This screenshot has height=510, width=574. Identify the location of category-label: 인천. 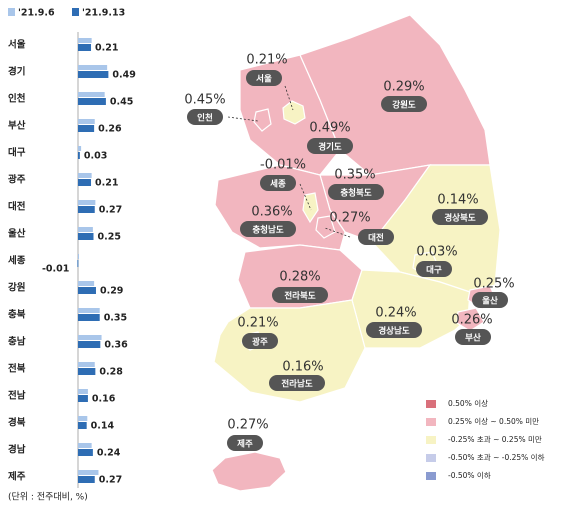
(16, 99).